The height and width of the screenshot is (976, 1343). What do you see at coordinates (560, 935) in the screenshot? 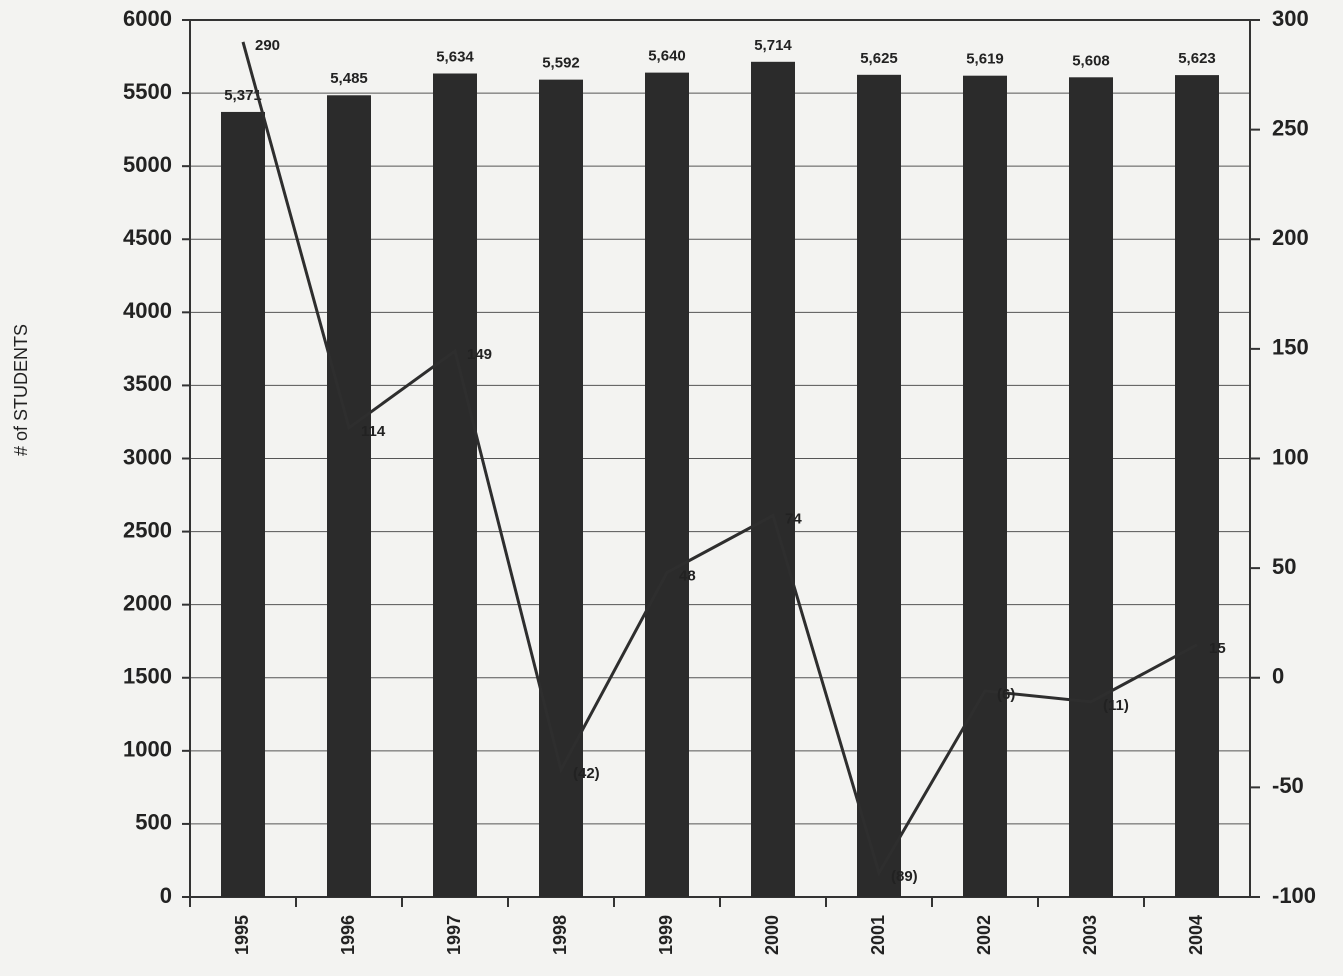
I see `x-tick-label: 1998` at bounding box center [560, 935].